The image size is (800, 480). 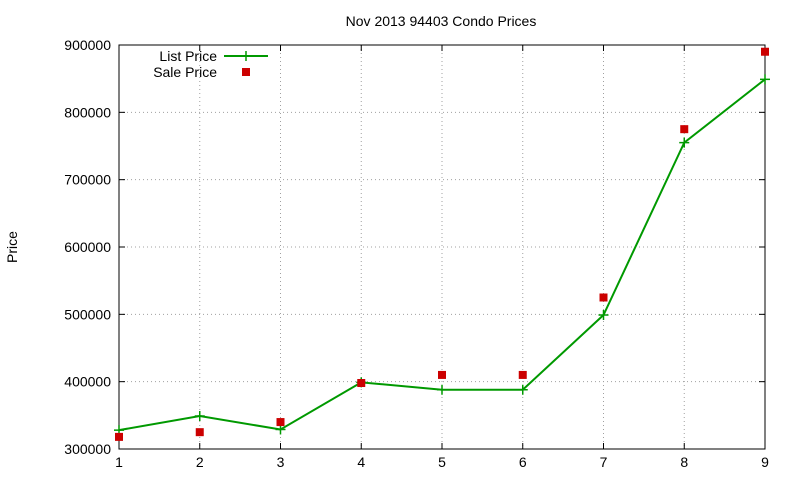 I want to click on x-tick-label: 4, so click(x=361, y=462).